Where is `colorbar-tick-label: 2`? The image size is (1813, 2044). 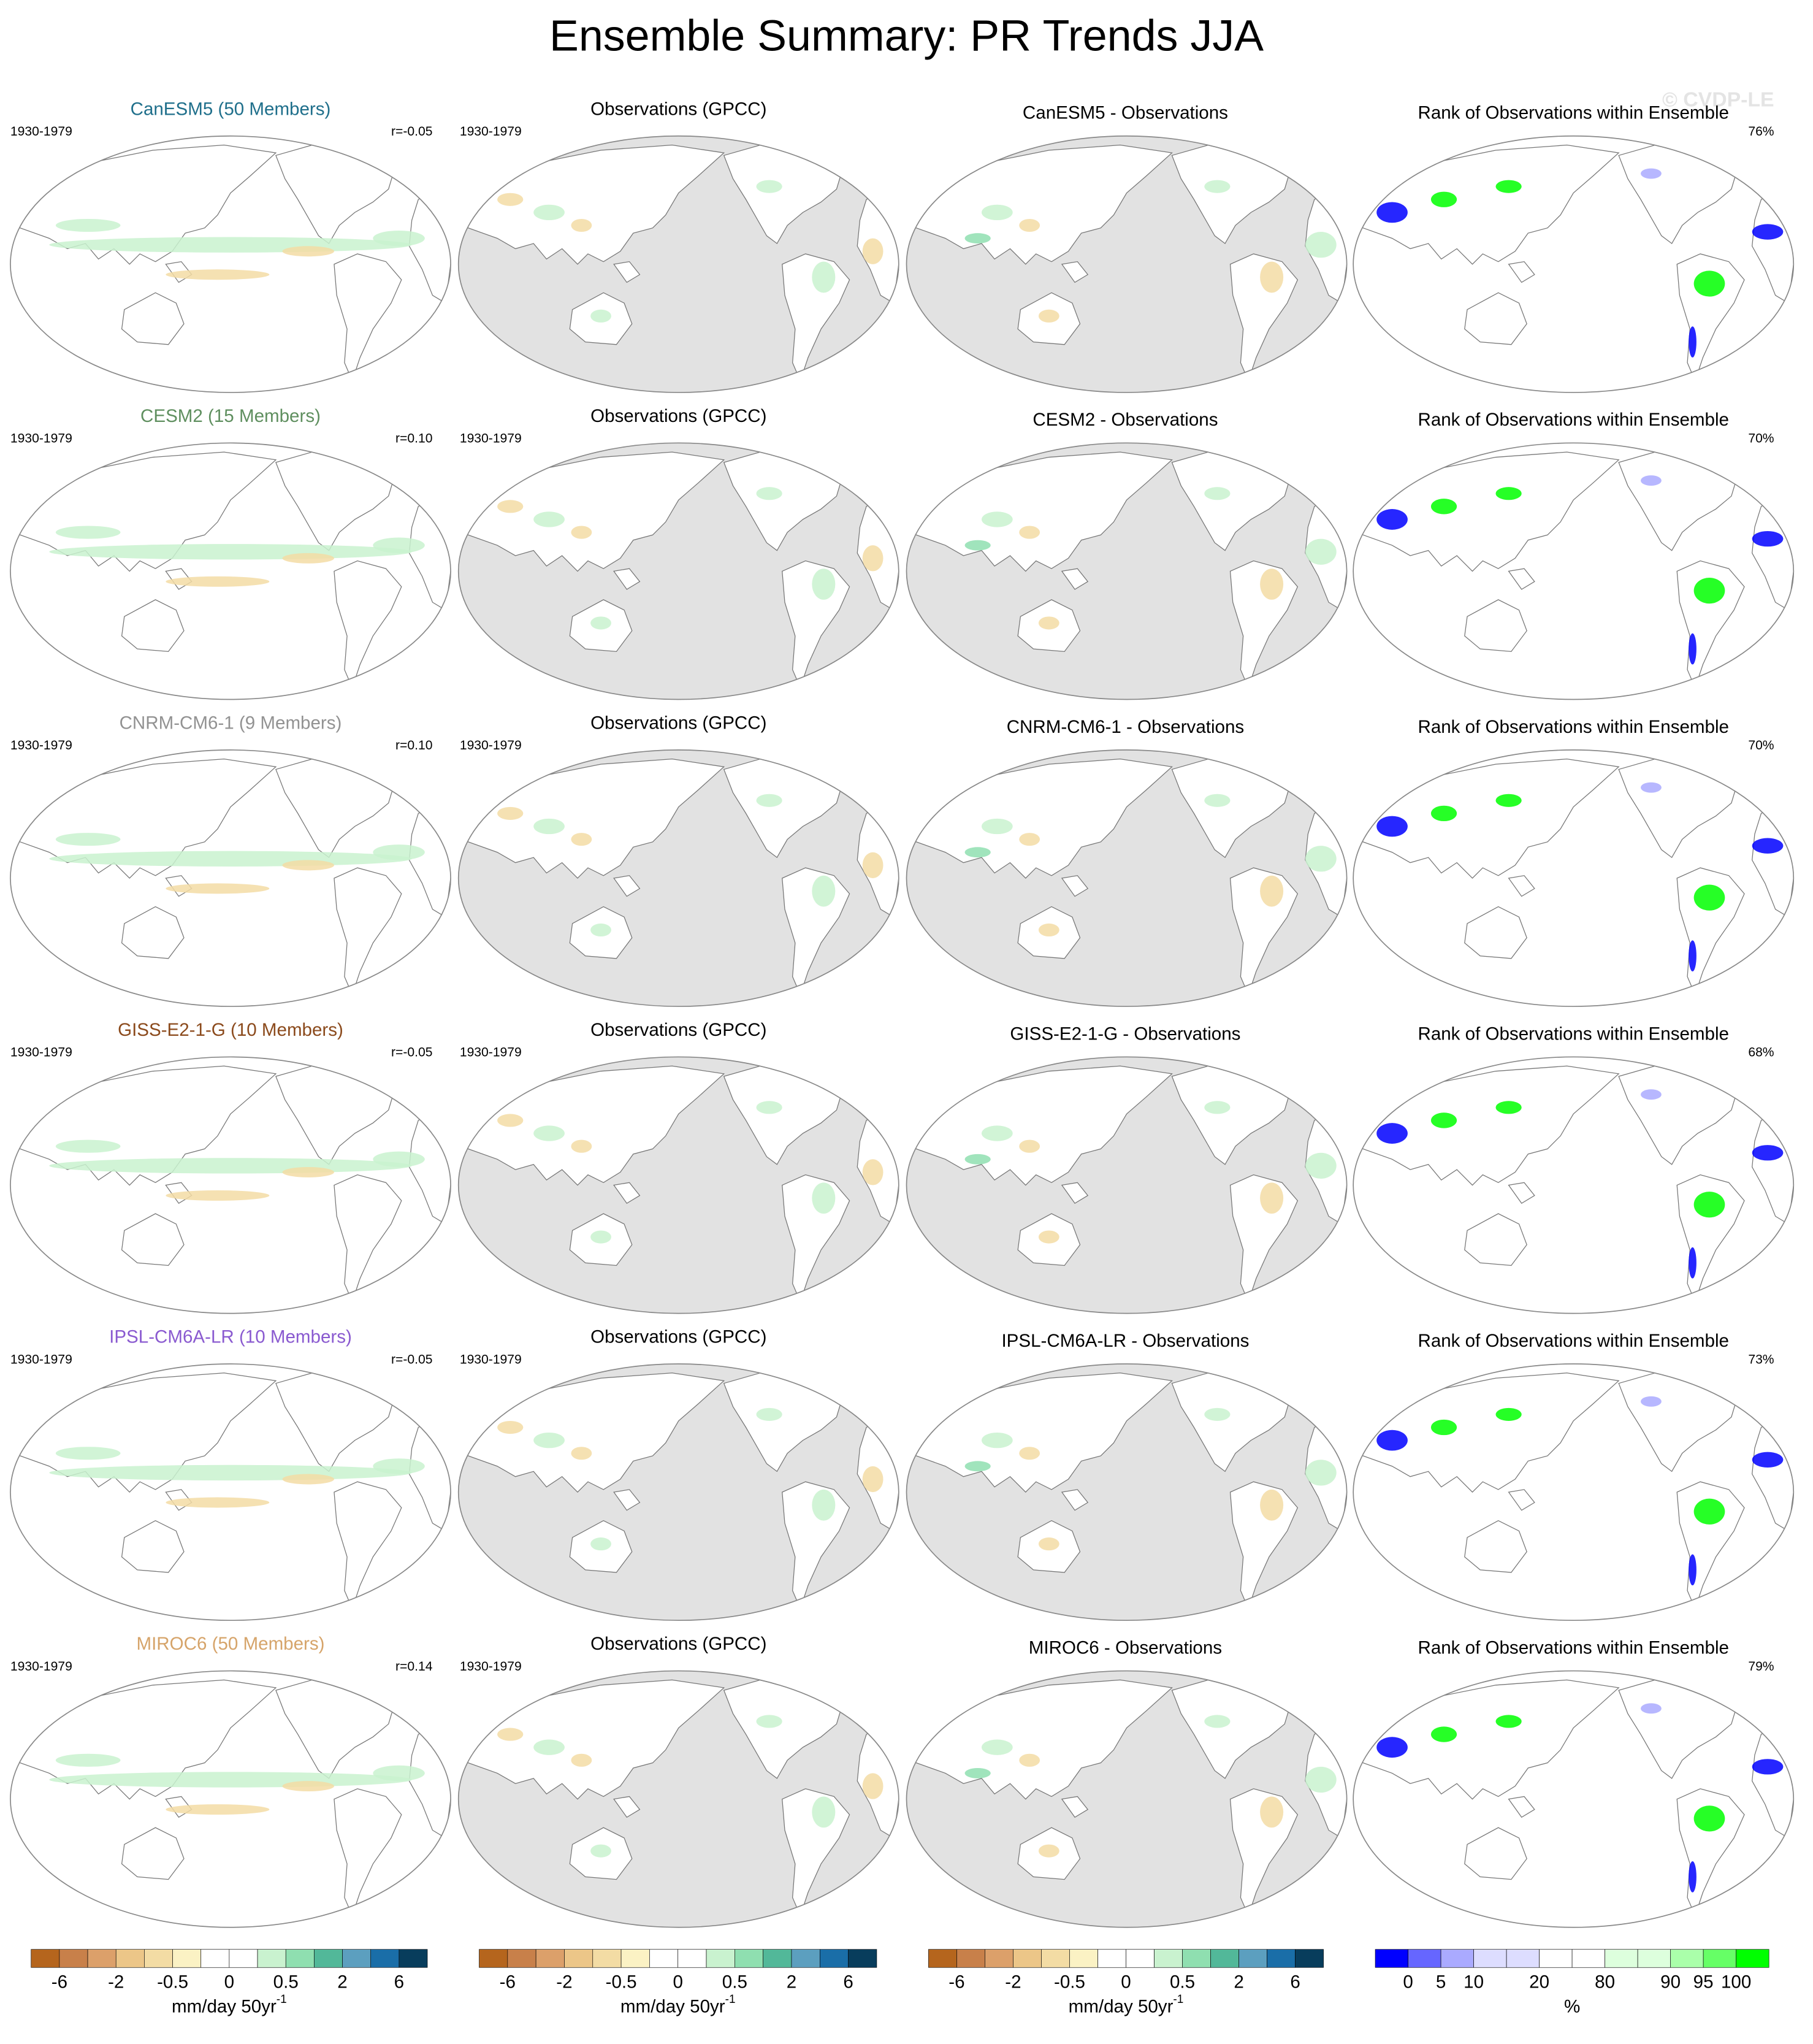
colorbar-tick-label: 2 is located at coordinates (791, 1982).